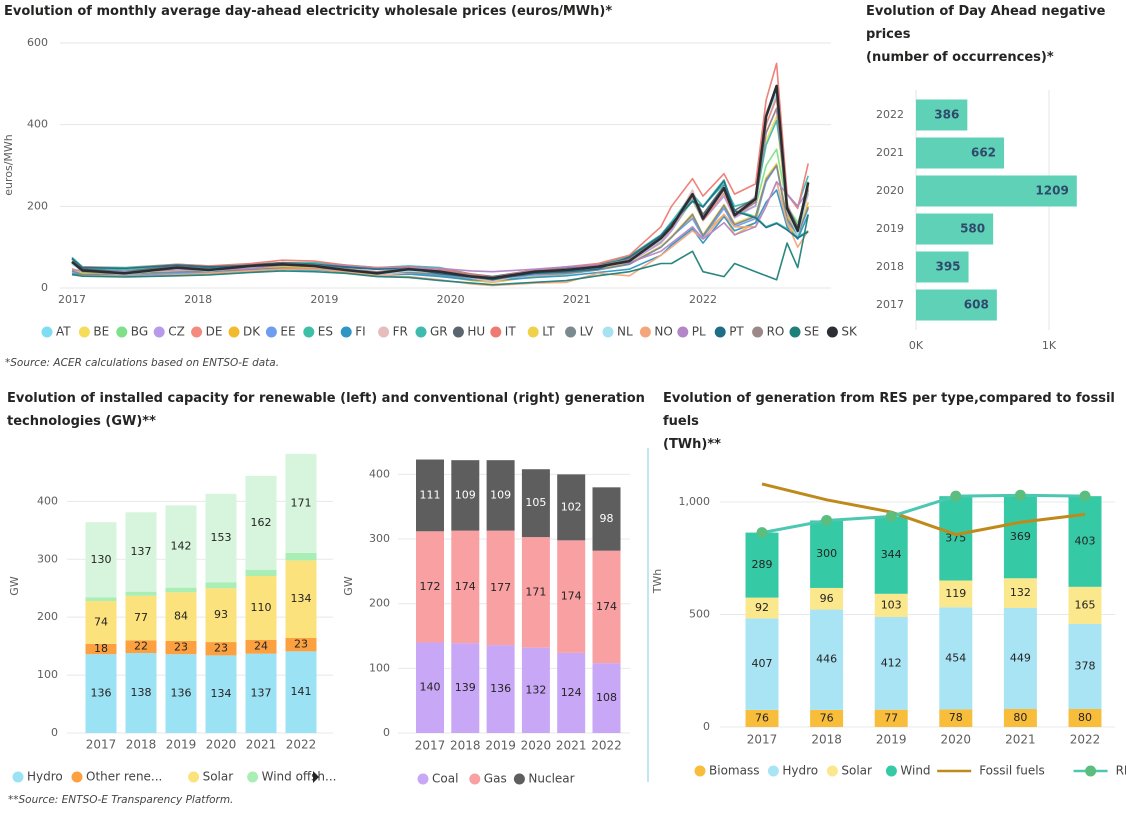 The width and height of the screenshot is (1126, 816). Describe the element at coordinates (214, 332) in the screenshot. I see `price-legend-label-de: DE` at that location.